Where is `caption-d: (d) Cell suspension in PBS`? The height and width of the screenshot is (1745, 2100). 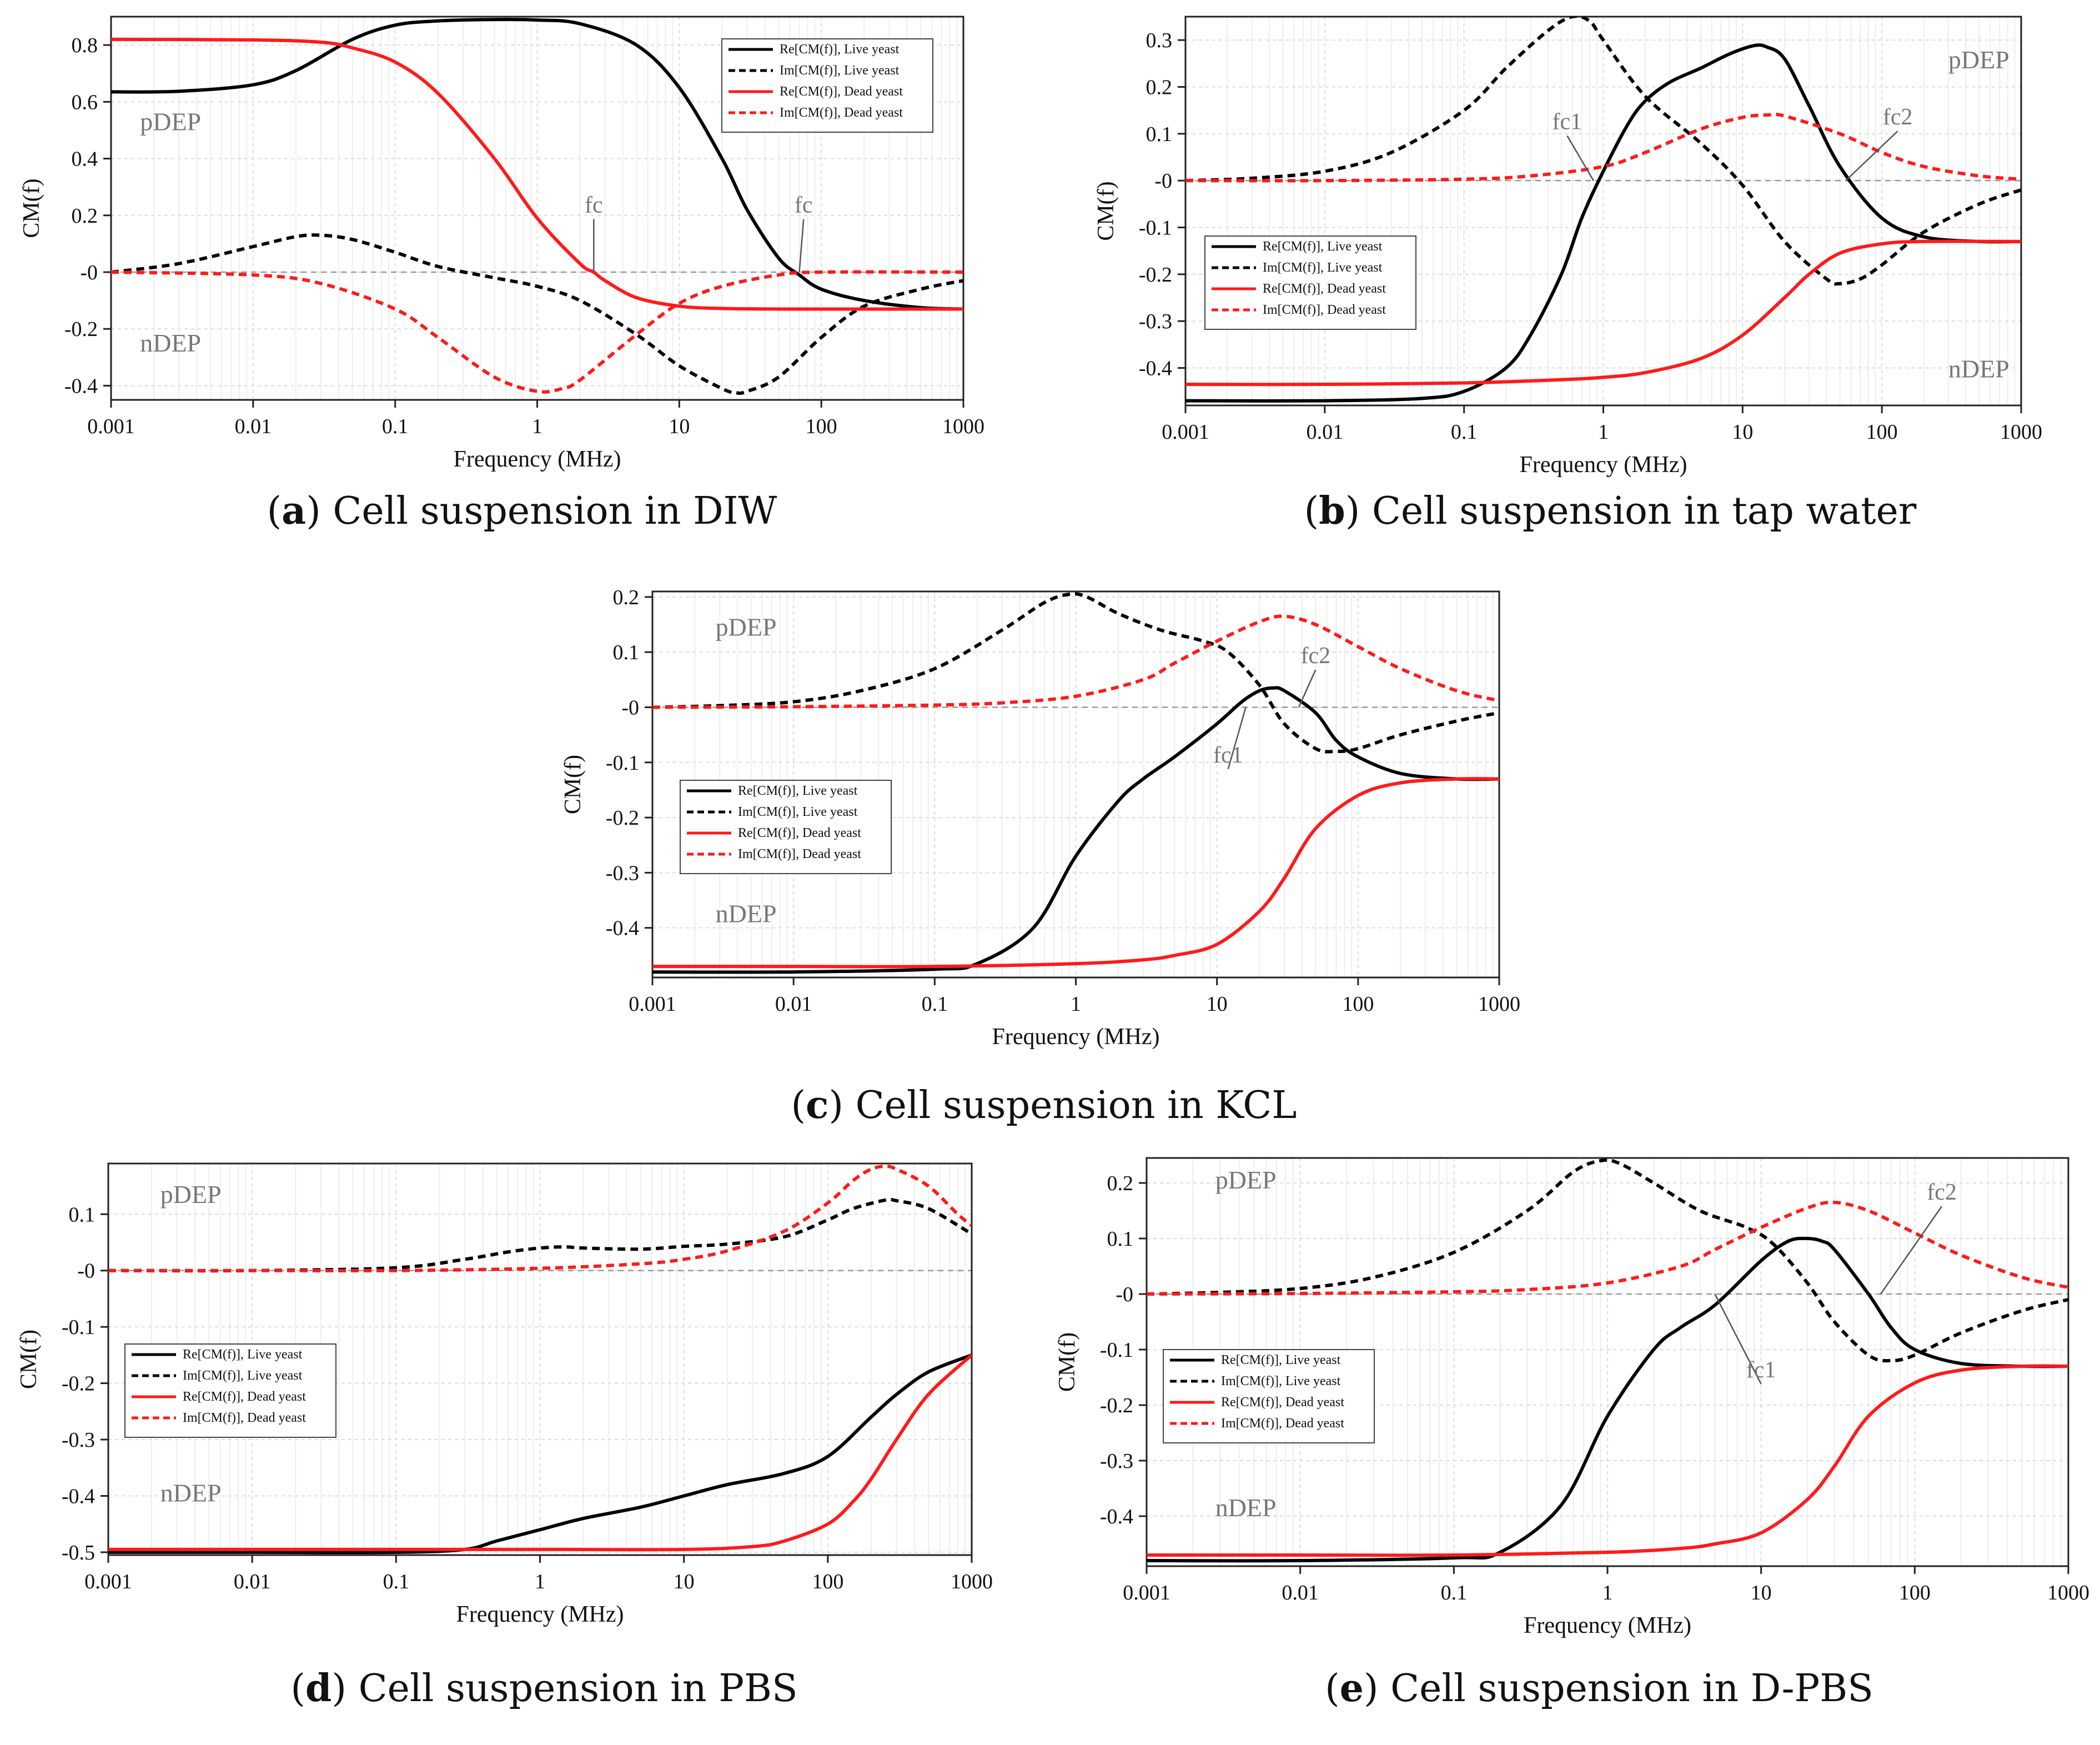 caption-d: (d) Cell suspension in PBS is located at coordinates (544, 1689).